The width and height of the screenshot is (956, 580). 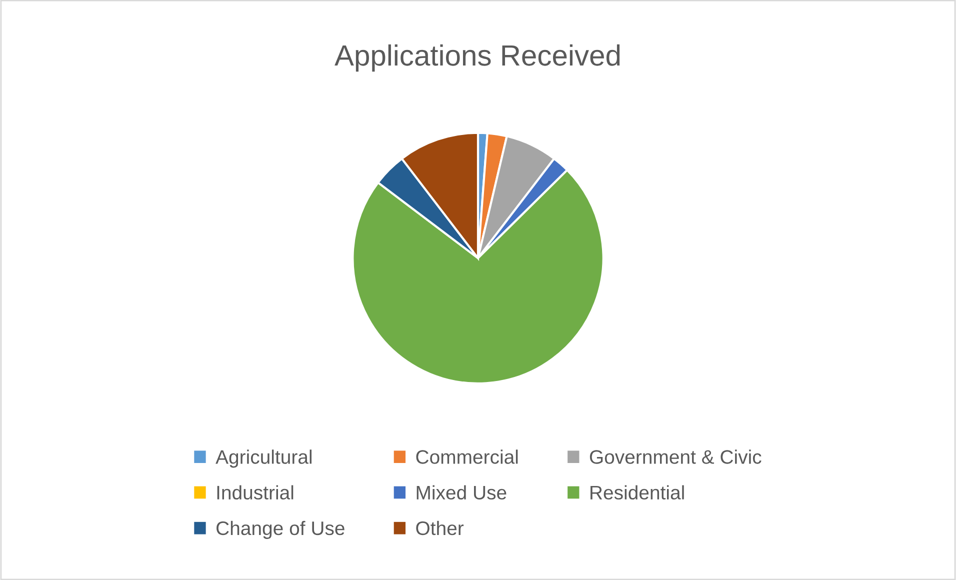 What do you see at coordinates (676, 457) in the screenshot?
I see `legend-label: Government & Civic` at bounding box center [676, 457].